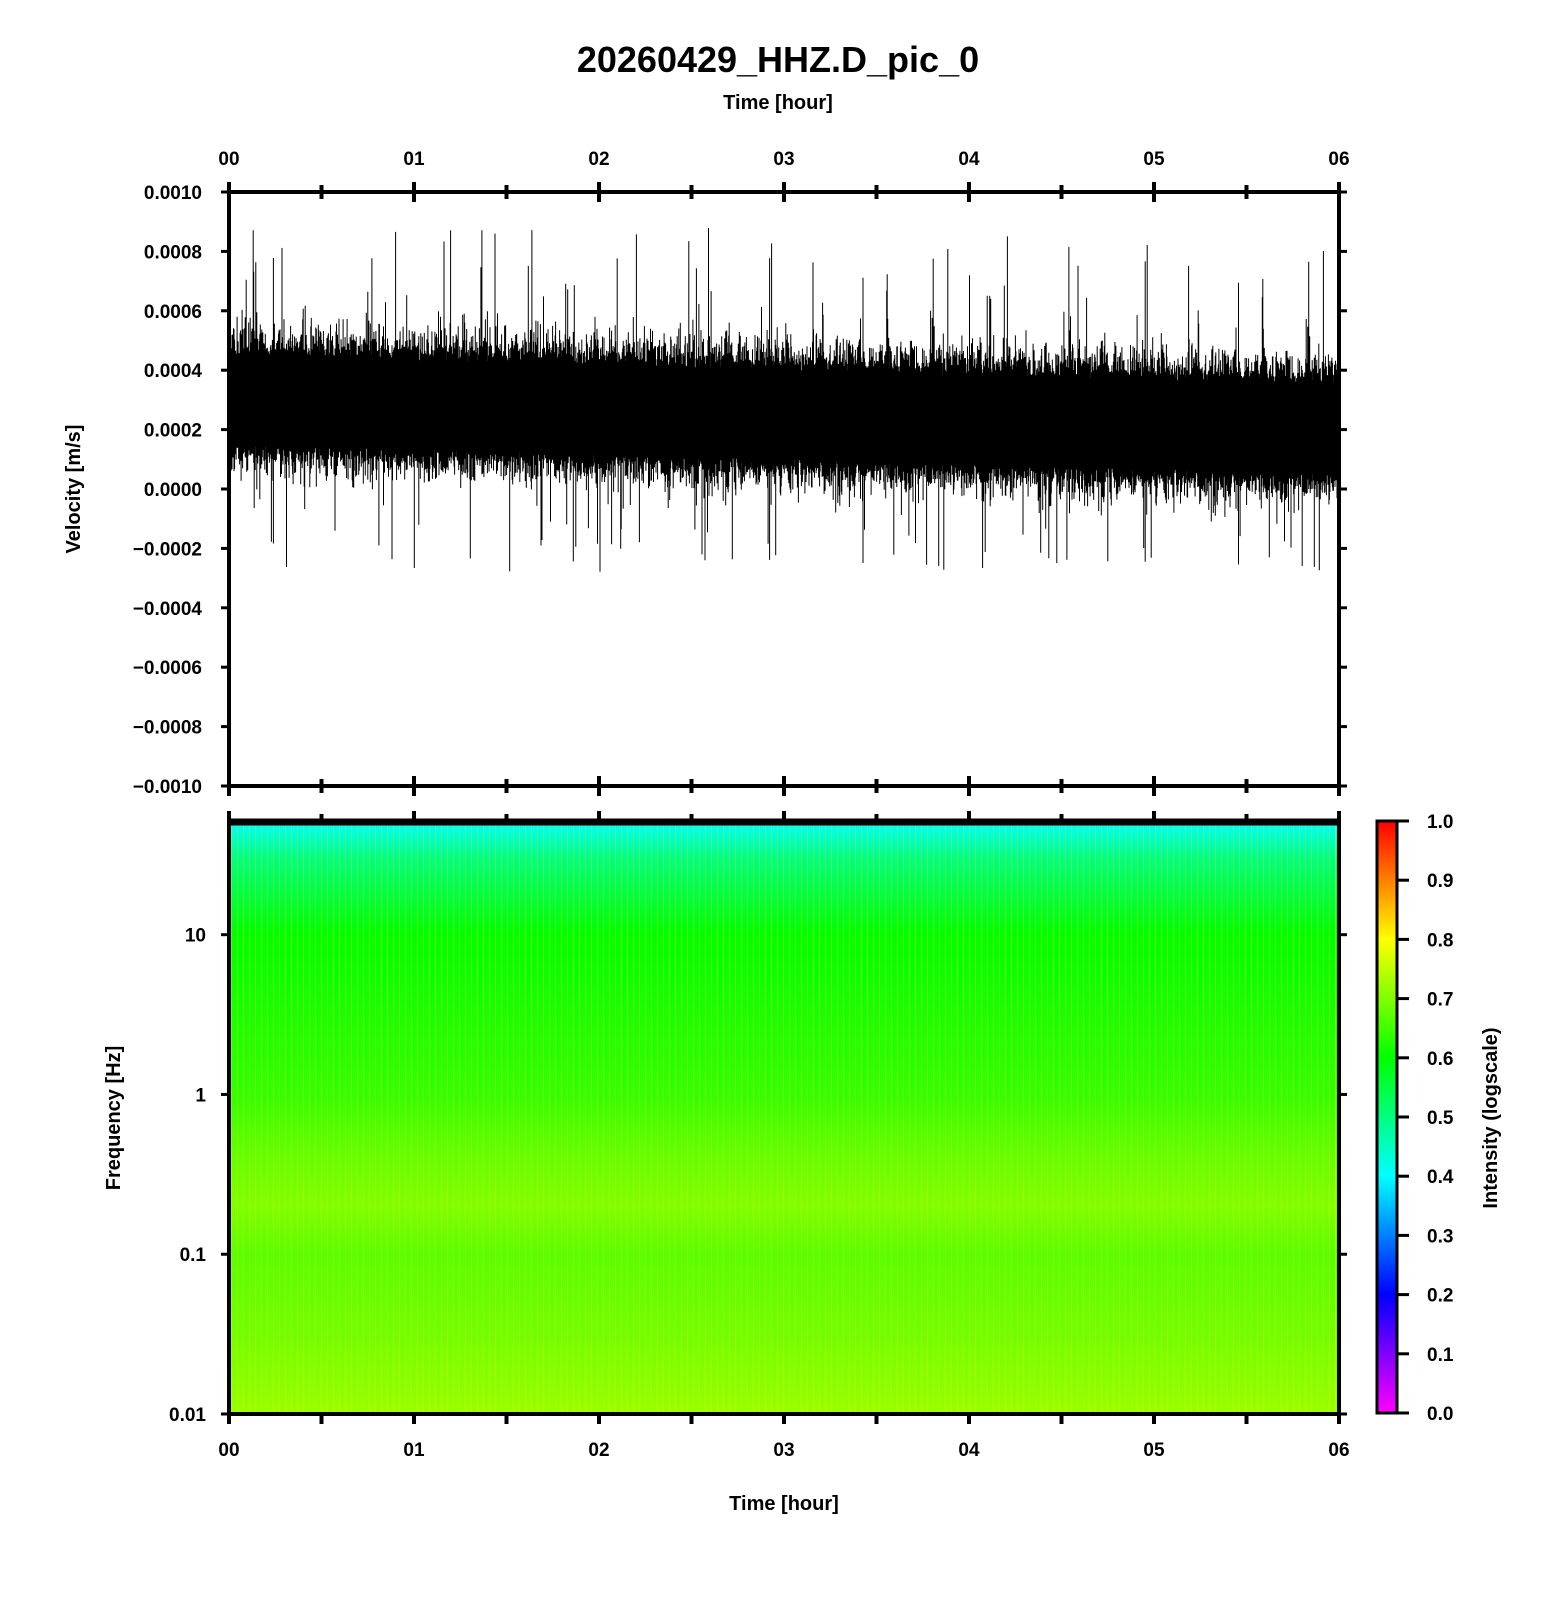 This screenshot has width=1556, height=1600. I want to click on colorbar-tick-label: 0.1, so click(1440, 1355).